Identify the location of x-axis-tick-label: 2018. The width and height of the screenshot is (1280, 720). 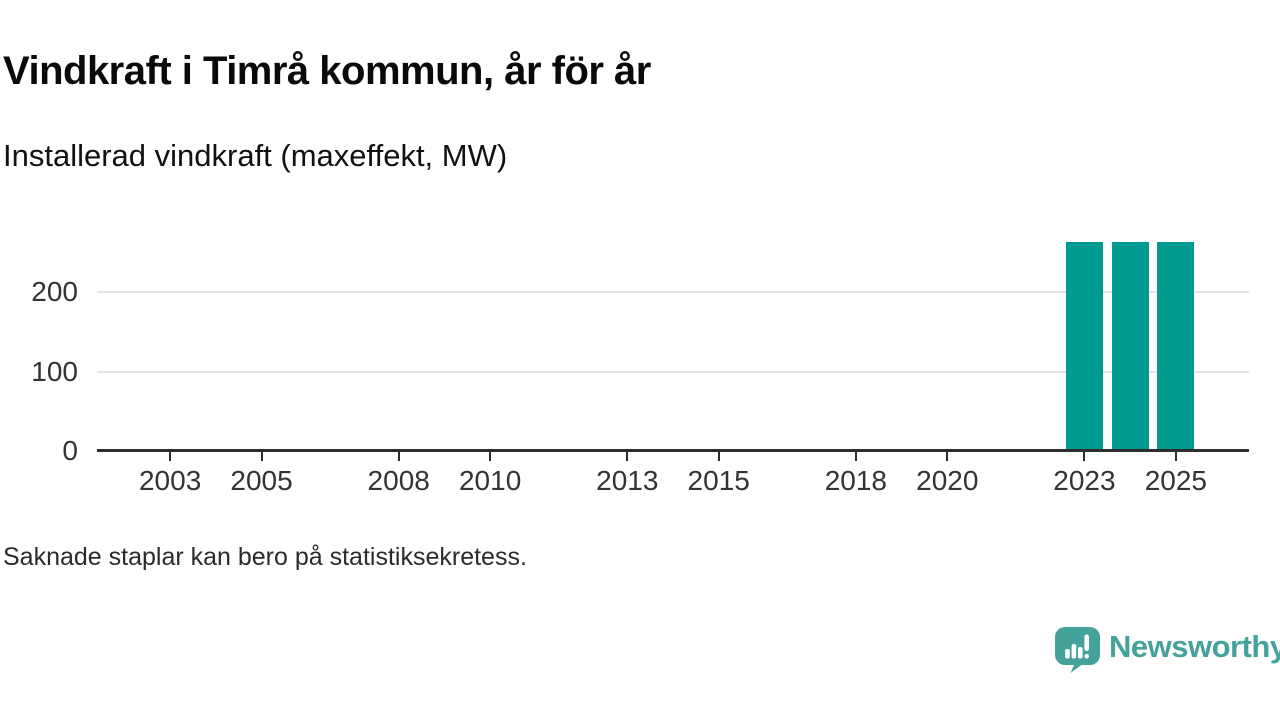
(855, 480).